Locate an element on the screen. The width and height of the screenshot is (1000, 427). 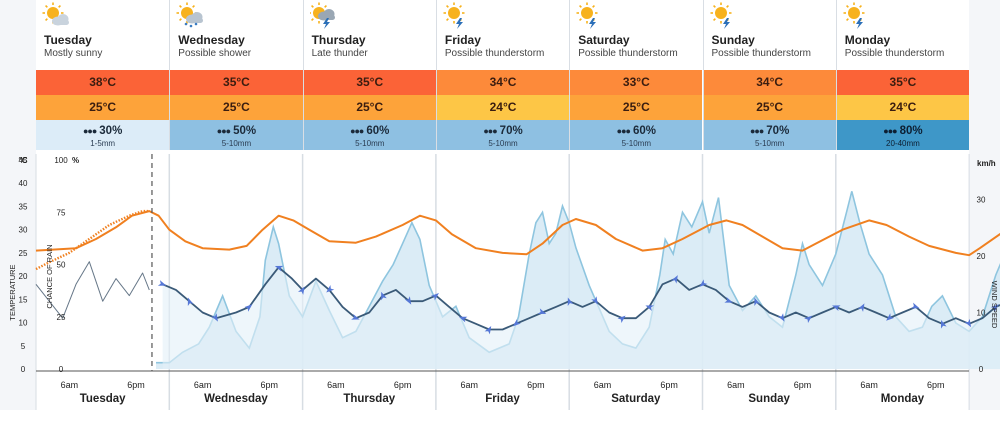
rain-chance: ●●● 70% is located at coordinates (503, 131).